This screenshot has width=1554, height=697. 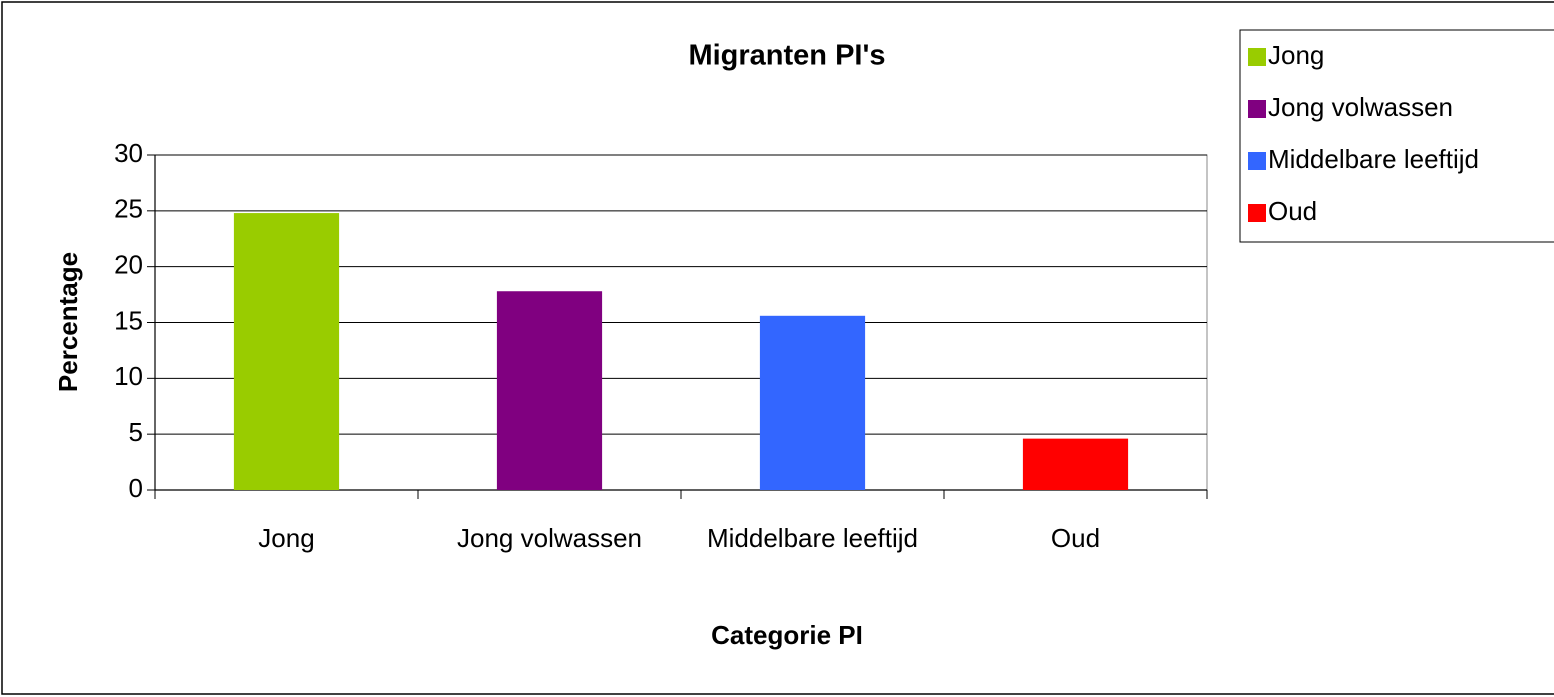 What do you see at coordinates (812, 538) in the screenshot?
I see `x-tick-label: Middelbare leeftijd` at bounding box center [812, 538].